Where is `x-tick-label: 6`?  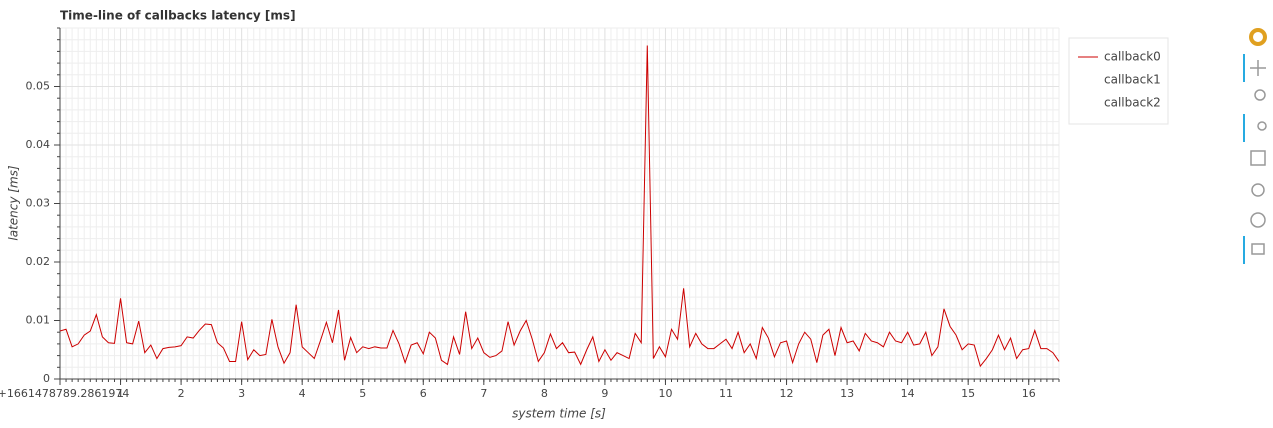 x-tick-label: 6 is located at coordinates (423, 393).